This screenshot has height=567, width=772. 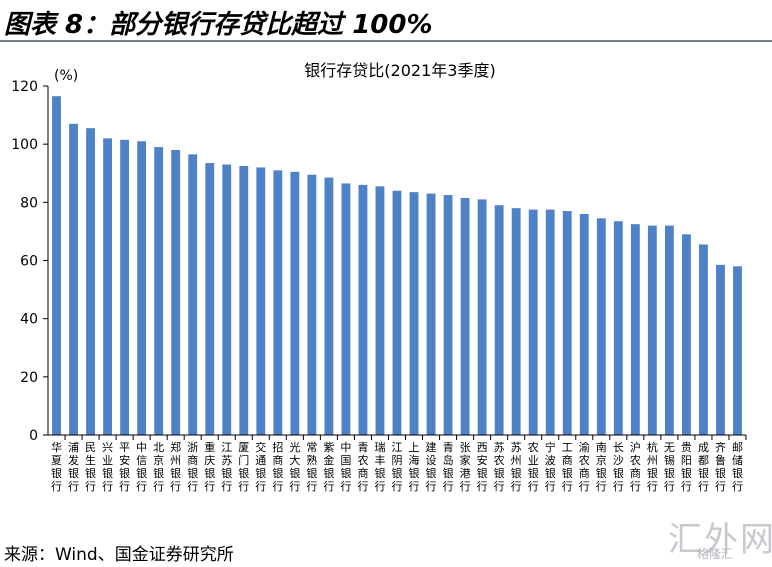 I want to click on x-tick-label: 厦门银行, so click(x=243, y=467).